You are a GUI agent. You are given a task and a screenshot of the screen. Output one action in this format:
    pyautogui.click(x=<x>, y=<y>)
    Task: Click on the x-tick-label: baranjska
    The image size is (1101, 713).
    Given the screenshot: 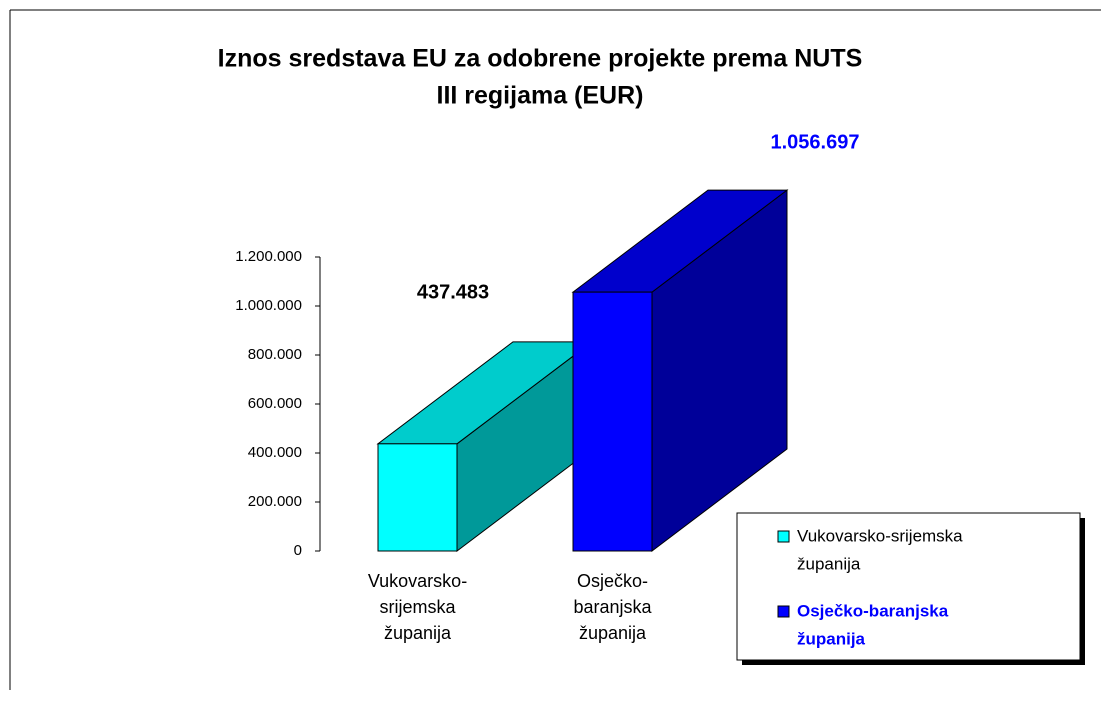 What is the action you would take?
    pyautogui.click(x=612, y=607)
    